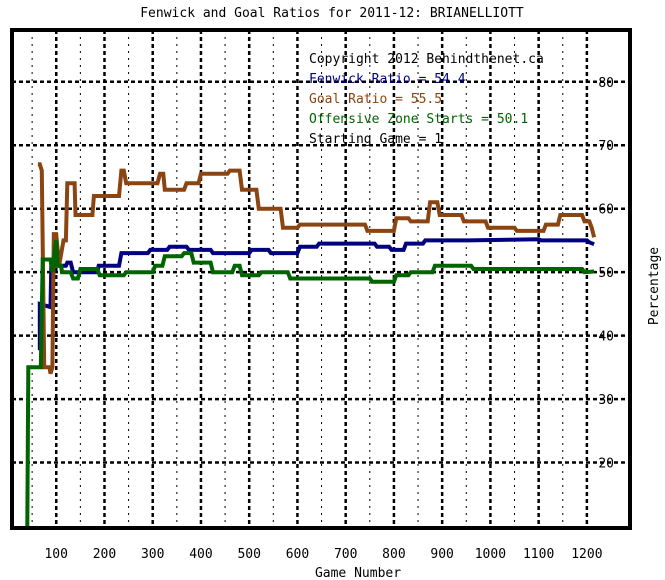  What do you see at coordinates (606, 337) in the screenshot?
I see `y-tick-label: 40` at bounding box center [606, 337].